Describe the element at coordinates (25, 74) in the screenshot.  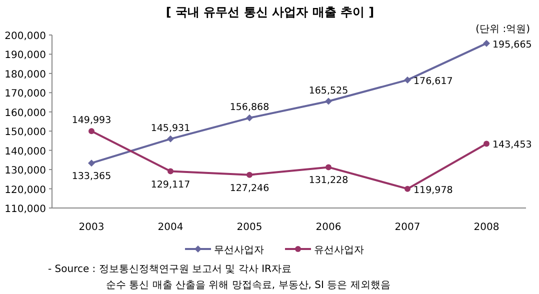
I see `y-tick-label: 180,000` at that location.